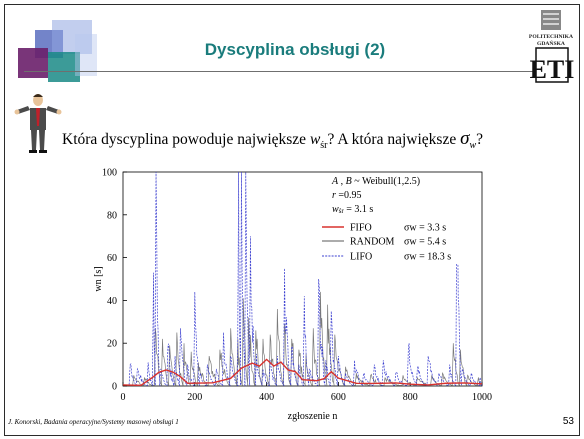 The image size is (584, 439). Describe the element at coordinates (551, 43) in the screenshot. I see `logo-text-2: GDAŃSKA` at that location.